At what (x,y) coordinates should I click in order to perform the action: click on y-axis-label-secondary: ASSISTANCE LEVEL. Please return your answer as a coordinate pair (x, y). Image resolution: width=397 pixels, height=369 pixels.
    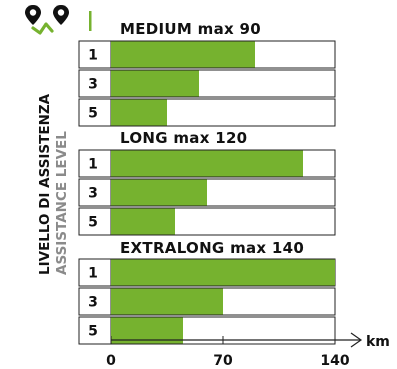
    Looking at the image, I should click on (62, 203).